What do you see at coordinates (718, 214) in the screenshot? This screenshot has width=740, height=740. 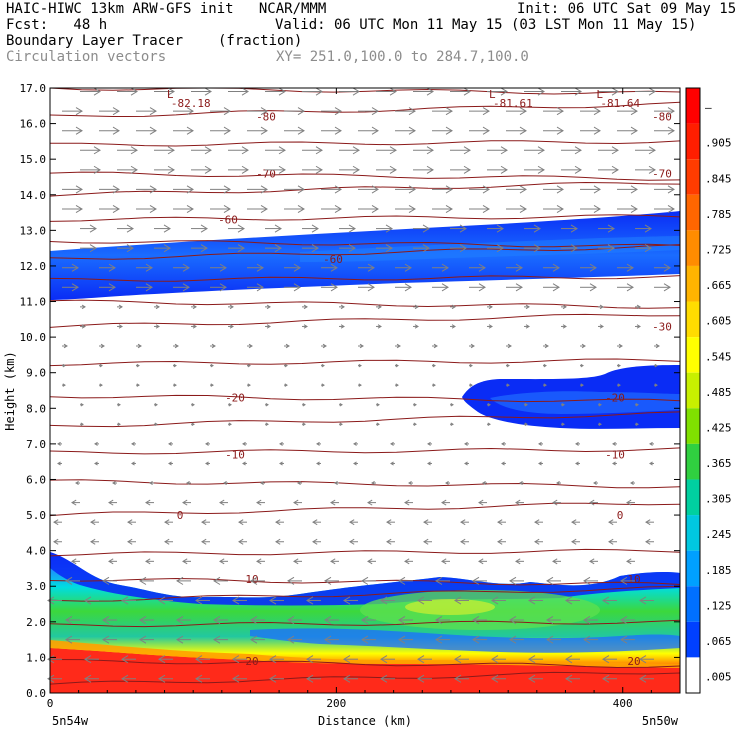 I see `colorbar-label: .785` at bounding box center [718, 214].